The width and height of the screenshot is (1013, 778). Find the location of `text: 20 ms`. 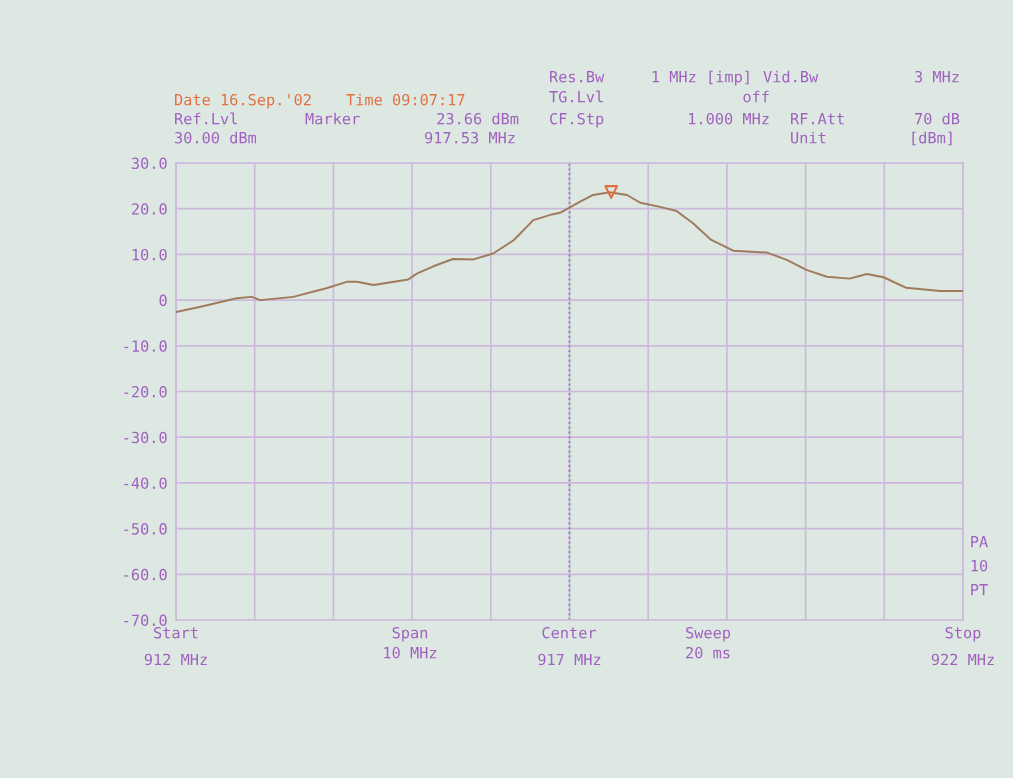

text: 20 ms is located at coordinates (708, 652).